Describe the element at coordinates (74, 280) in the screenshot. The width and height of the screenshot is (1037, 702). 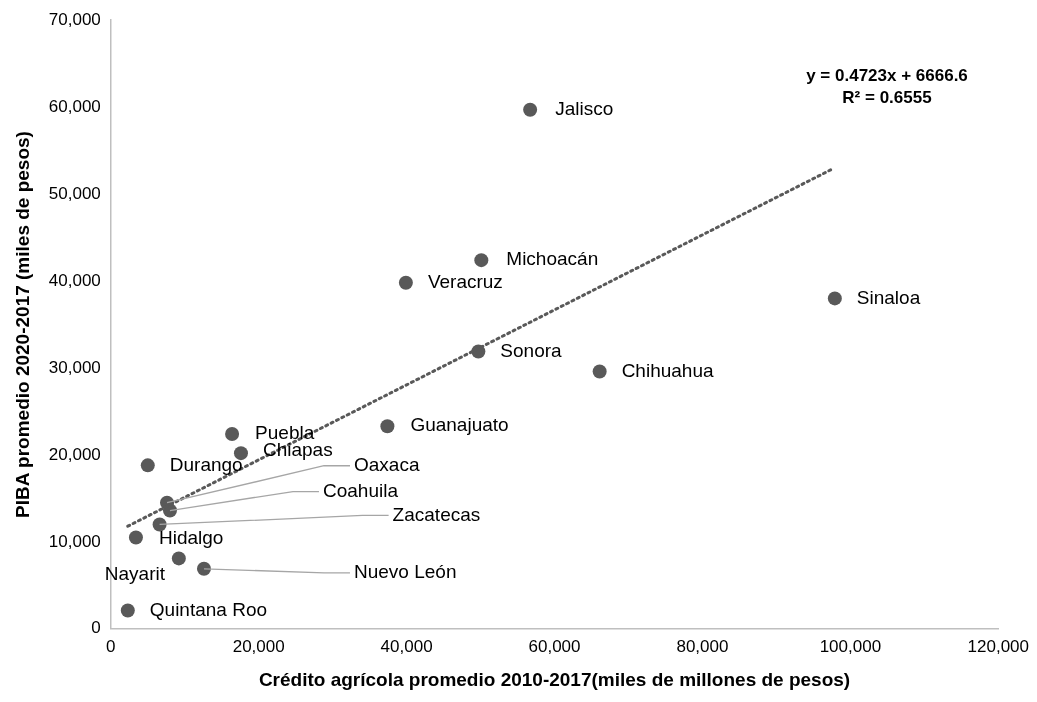
I see `y-tick-label: 40,000` at that location.